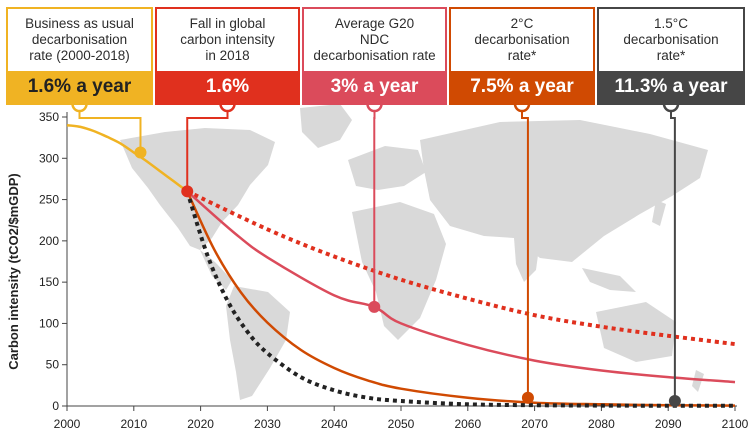  What do you see at coordinates (133, 424) in the screenshot?
I see `x-tick-label: 2010` at bounding box center [133, 424].